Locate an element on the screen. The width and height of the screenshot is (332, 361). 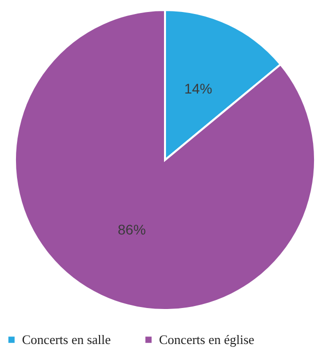
data-label: 86% is located at coordinates (132, 230).